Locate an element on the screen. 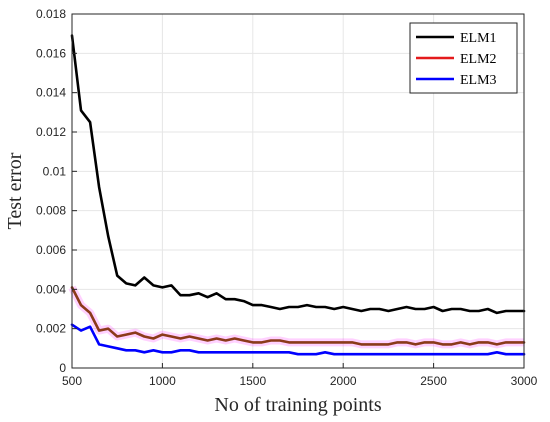 The image size is (550, 422). y-tick-label: 0 is located at coordinates (62, 368).